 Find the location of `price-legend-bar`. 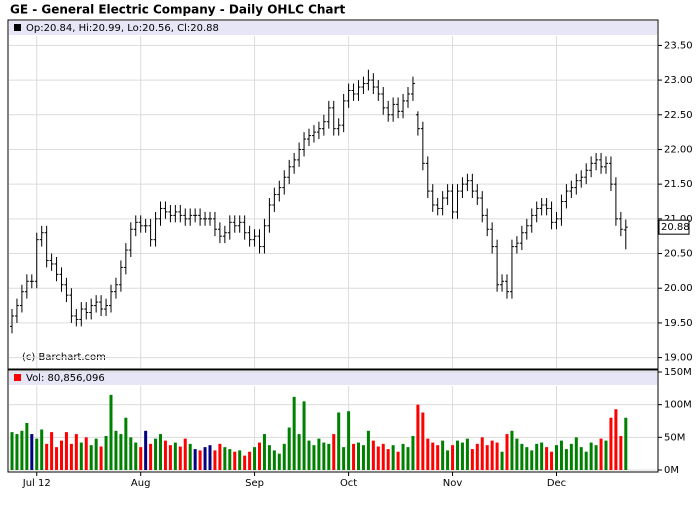

price-legend-bar is located at coordinates (333, 28).